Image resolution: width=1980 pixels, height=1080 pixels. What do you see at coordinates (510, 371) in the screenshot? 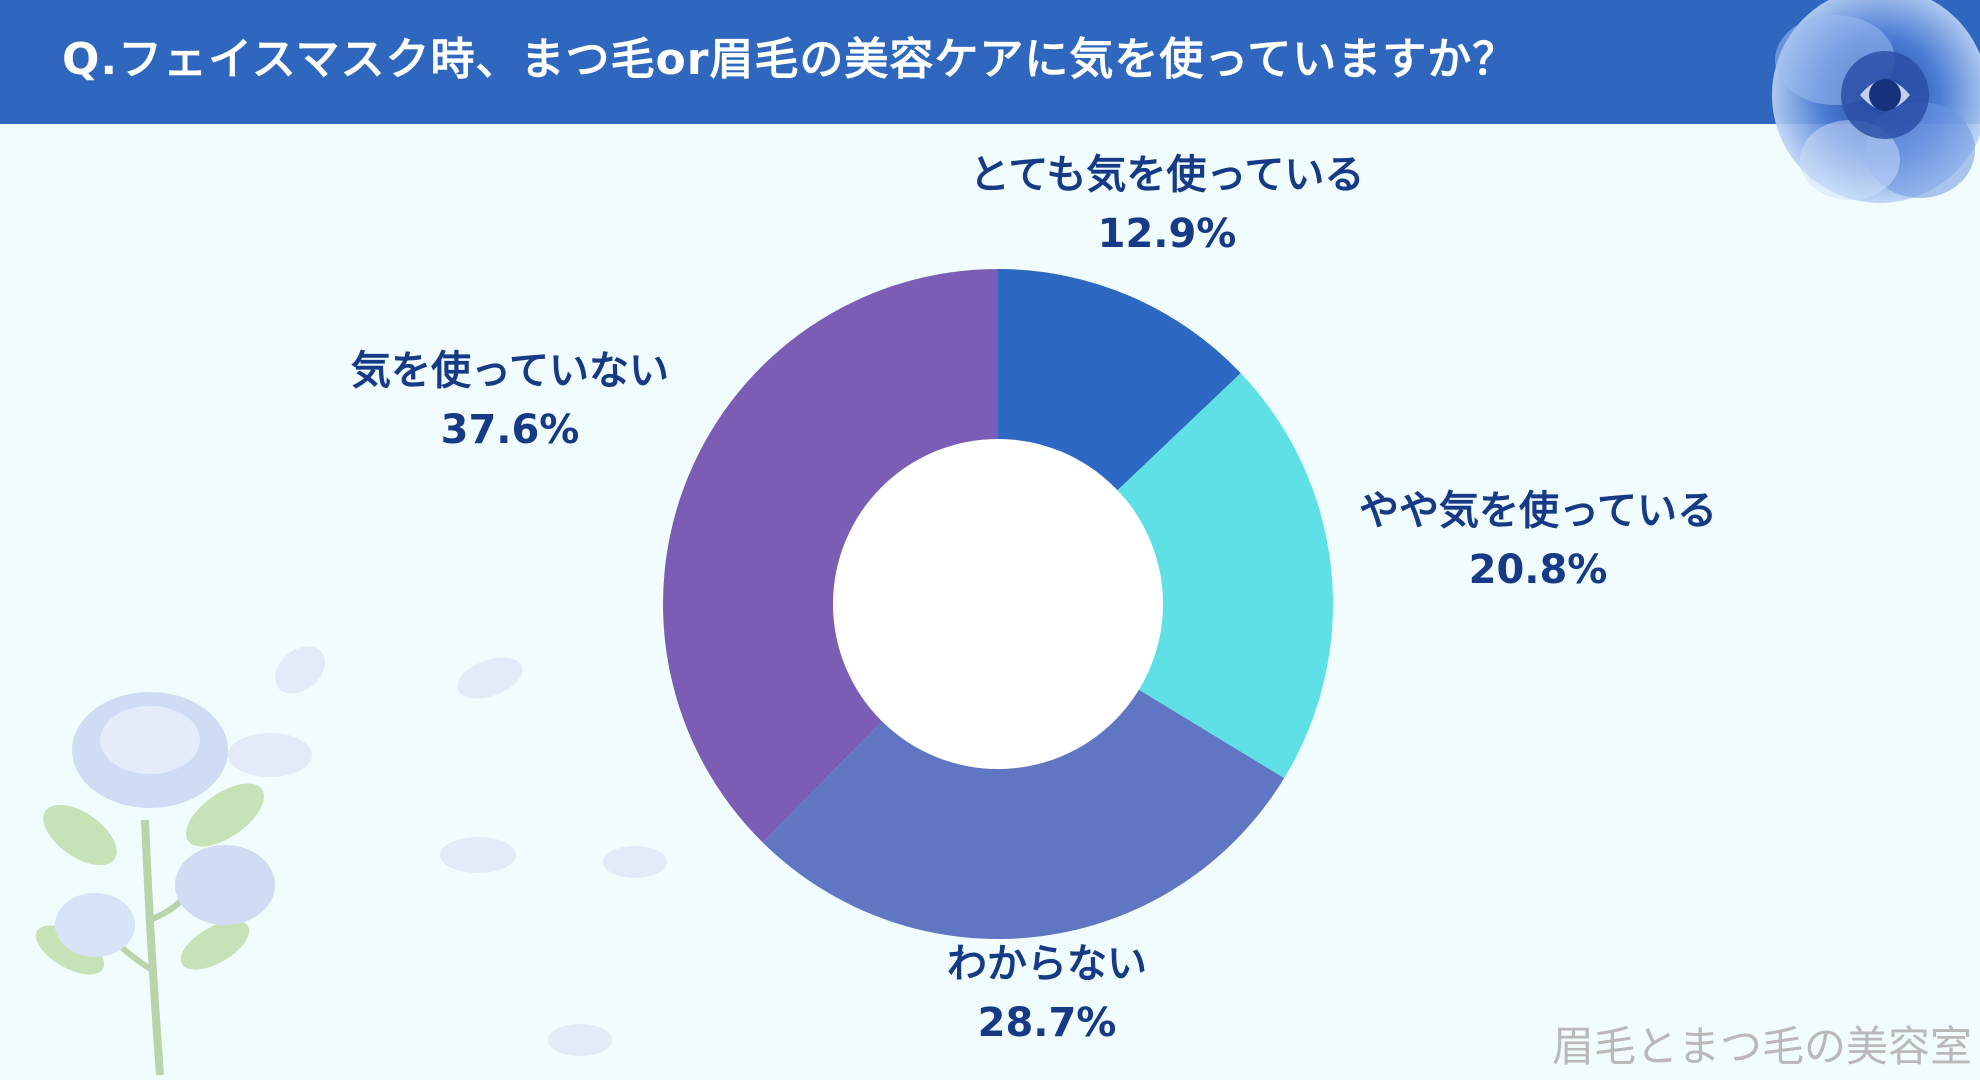
I see `label-category-3: 気を使っていない` at bounding box center [510, 371].